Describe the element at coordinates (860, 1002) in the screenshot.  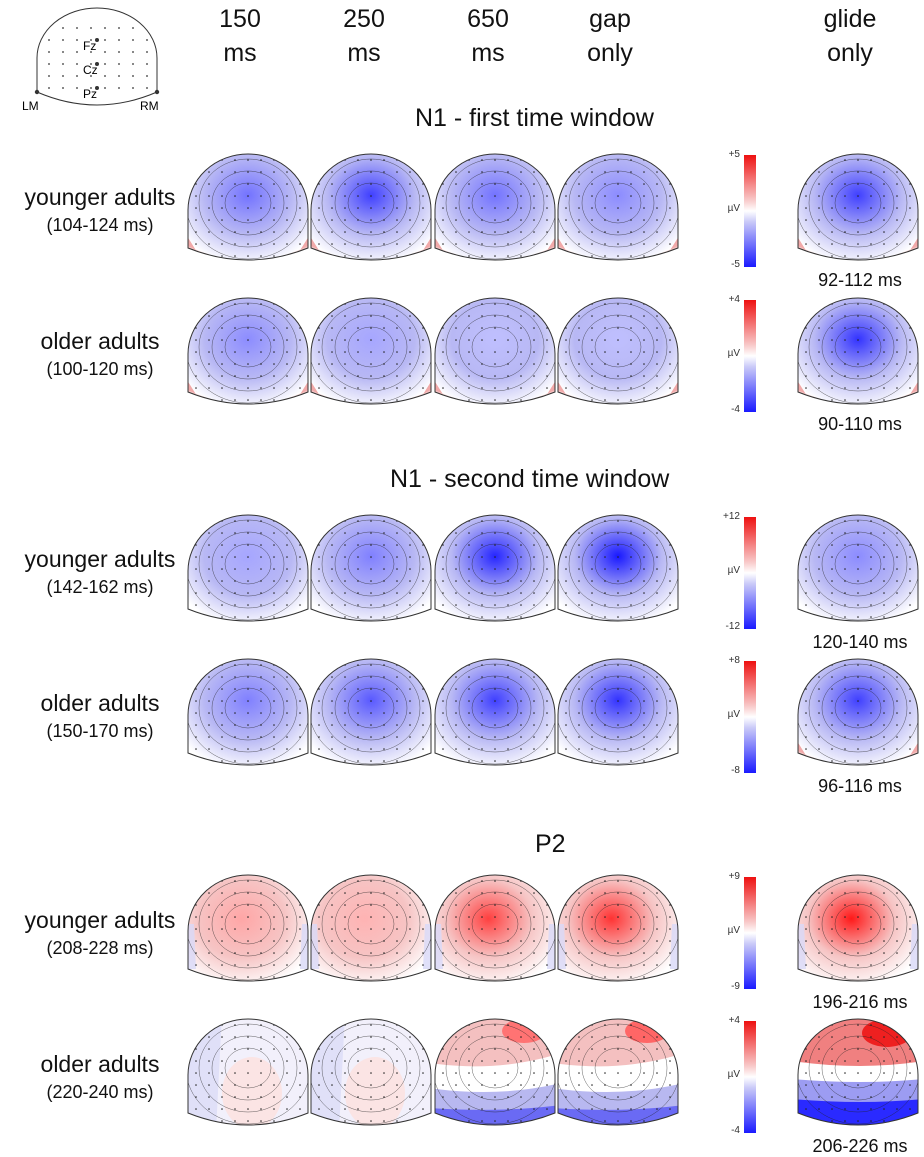
I see `glide-time-window: 196-216 ms` at that location.